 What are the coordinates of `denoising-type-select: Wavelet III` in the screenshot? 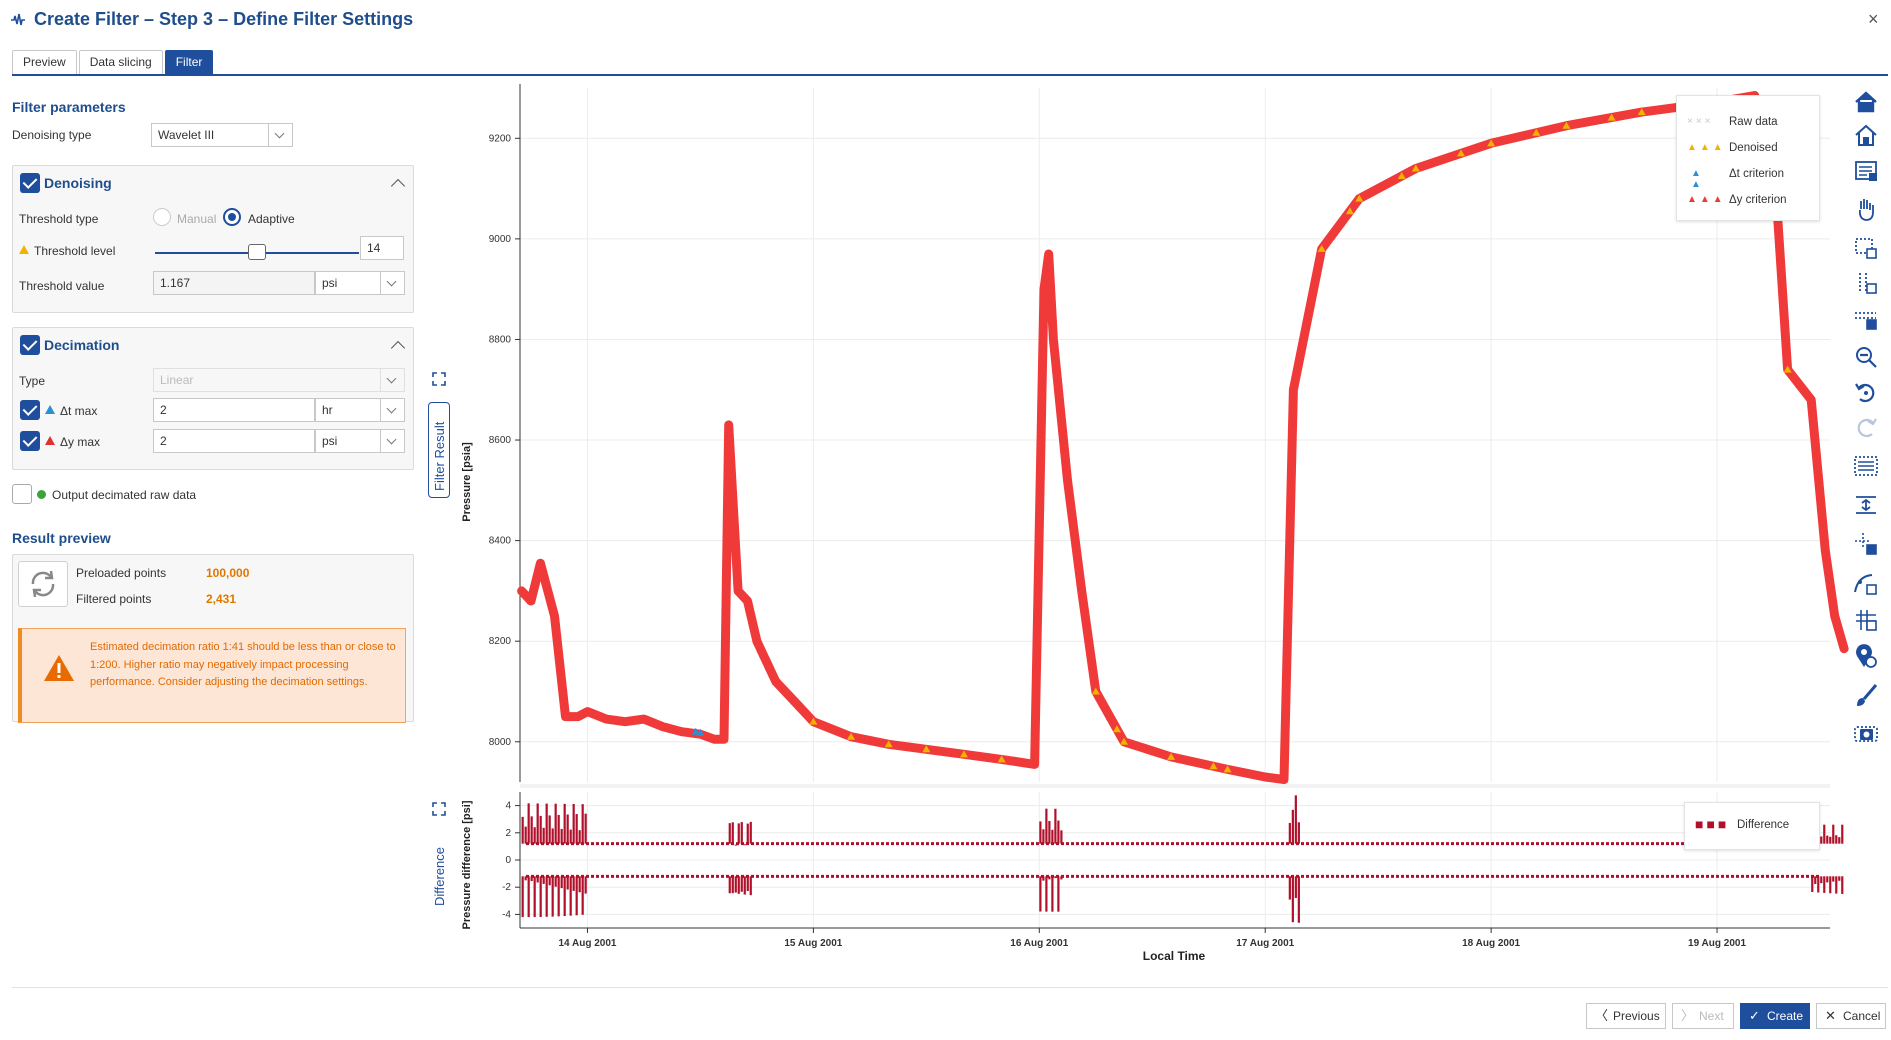 It's located at (222, 135).